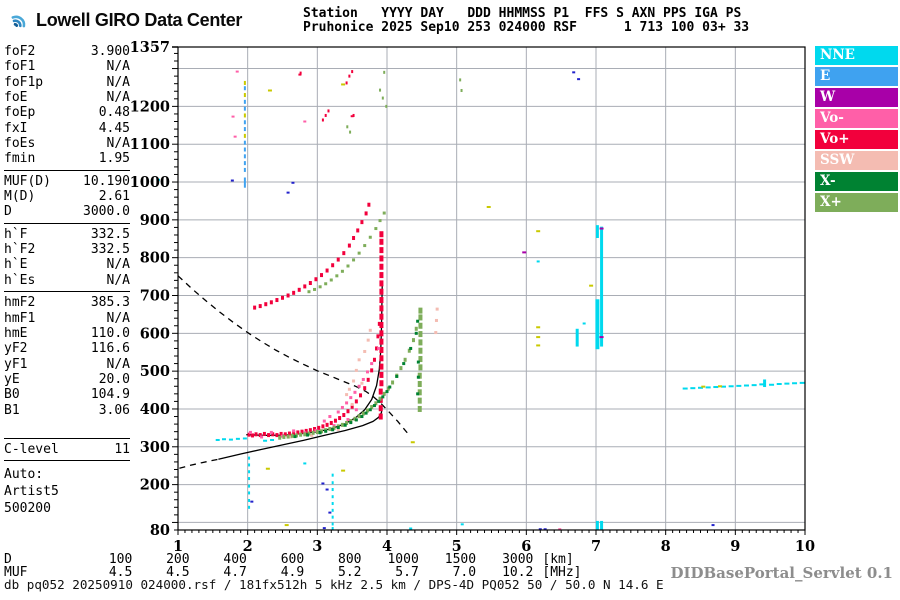 The width and height of the screenshot is (900, 600). I want to click on d-row-value: 1500, so click(460, 559).